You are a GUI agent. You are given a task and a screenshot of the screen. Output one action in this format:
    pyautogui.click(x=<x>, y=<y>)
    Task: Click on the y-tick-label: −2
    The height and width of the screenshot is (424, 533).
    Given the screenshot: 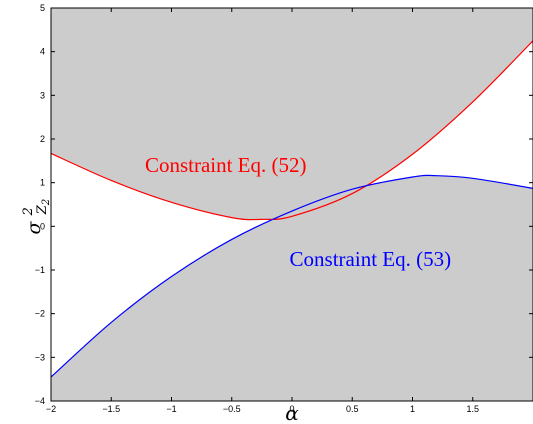 What is the action you would take?
    pyautogui.click(x=40, y=314)
    